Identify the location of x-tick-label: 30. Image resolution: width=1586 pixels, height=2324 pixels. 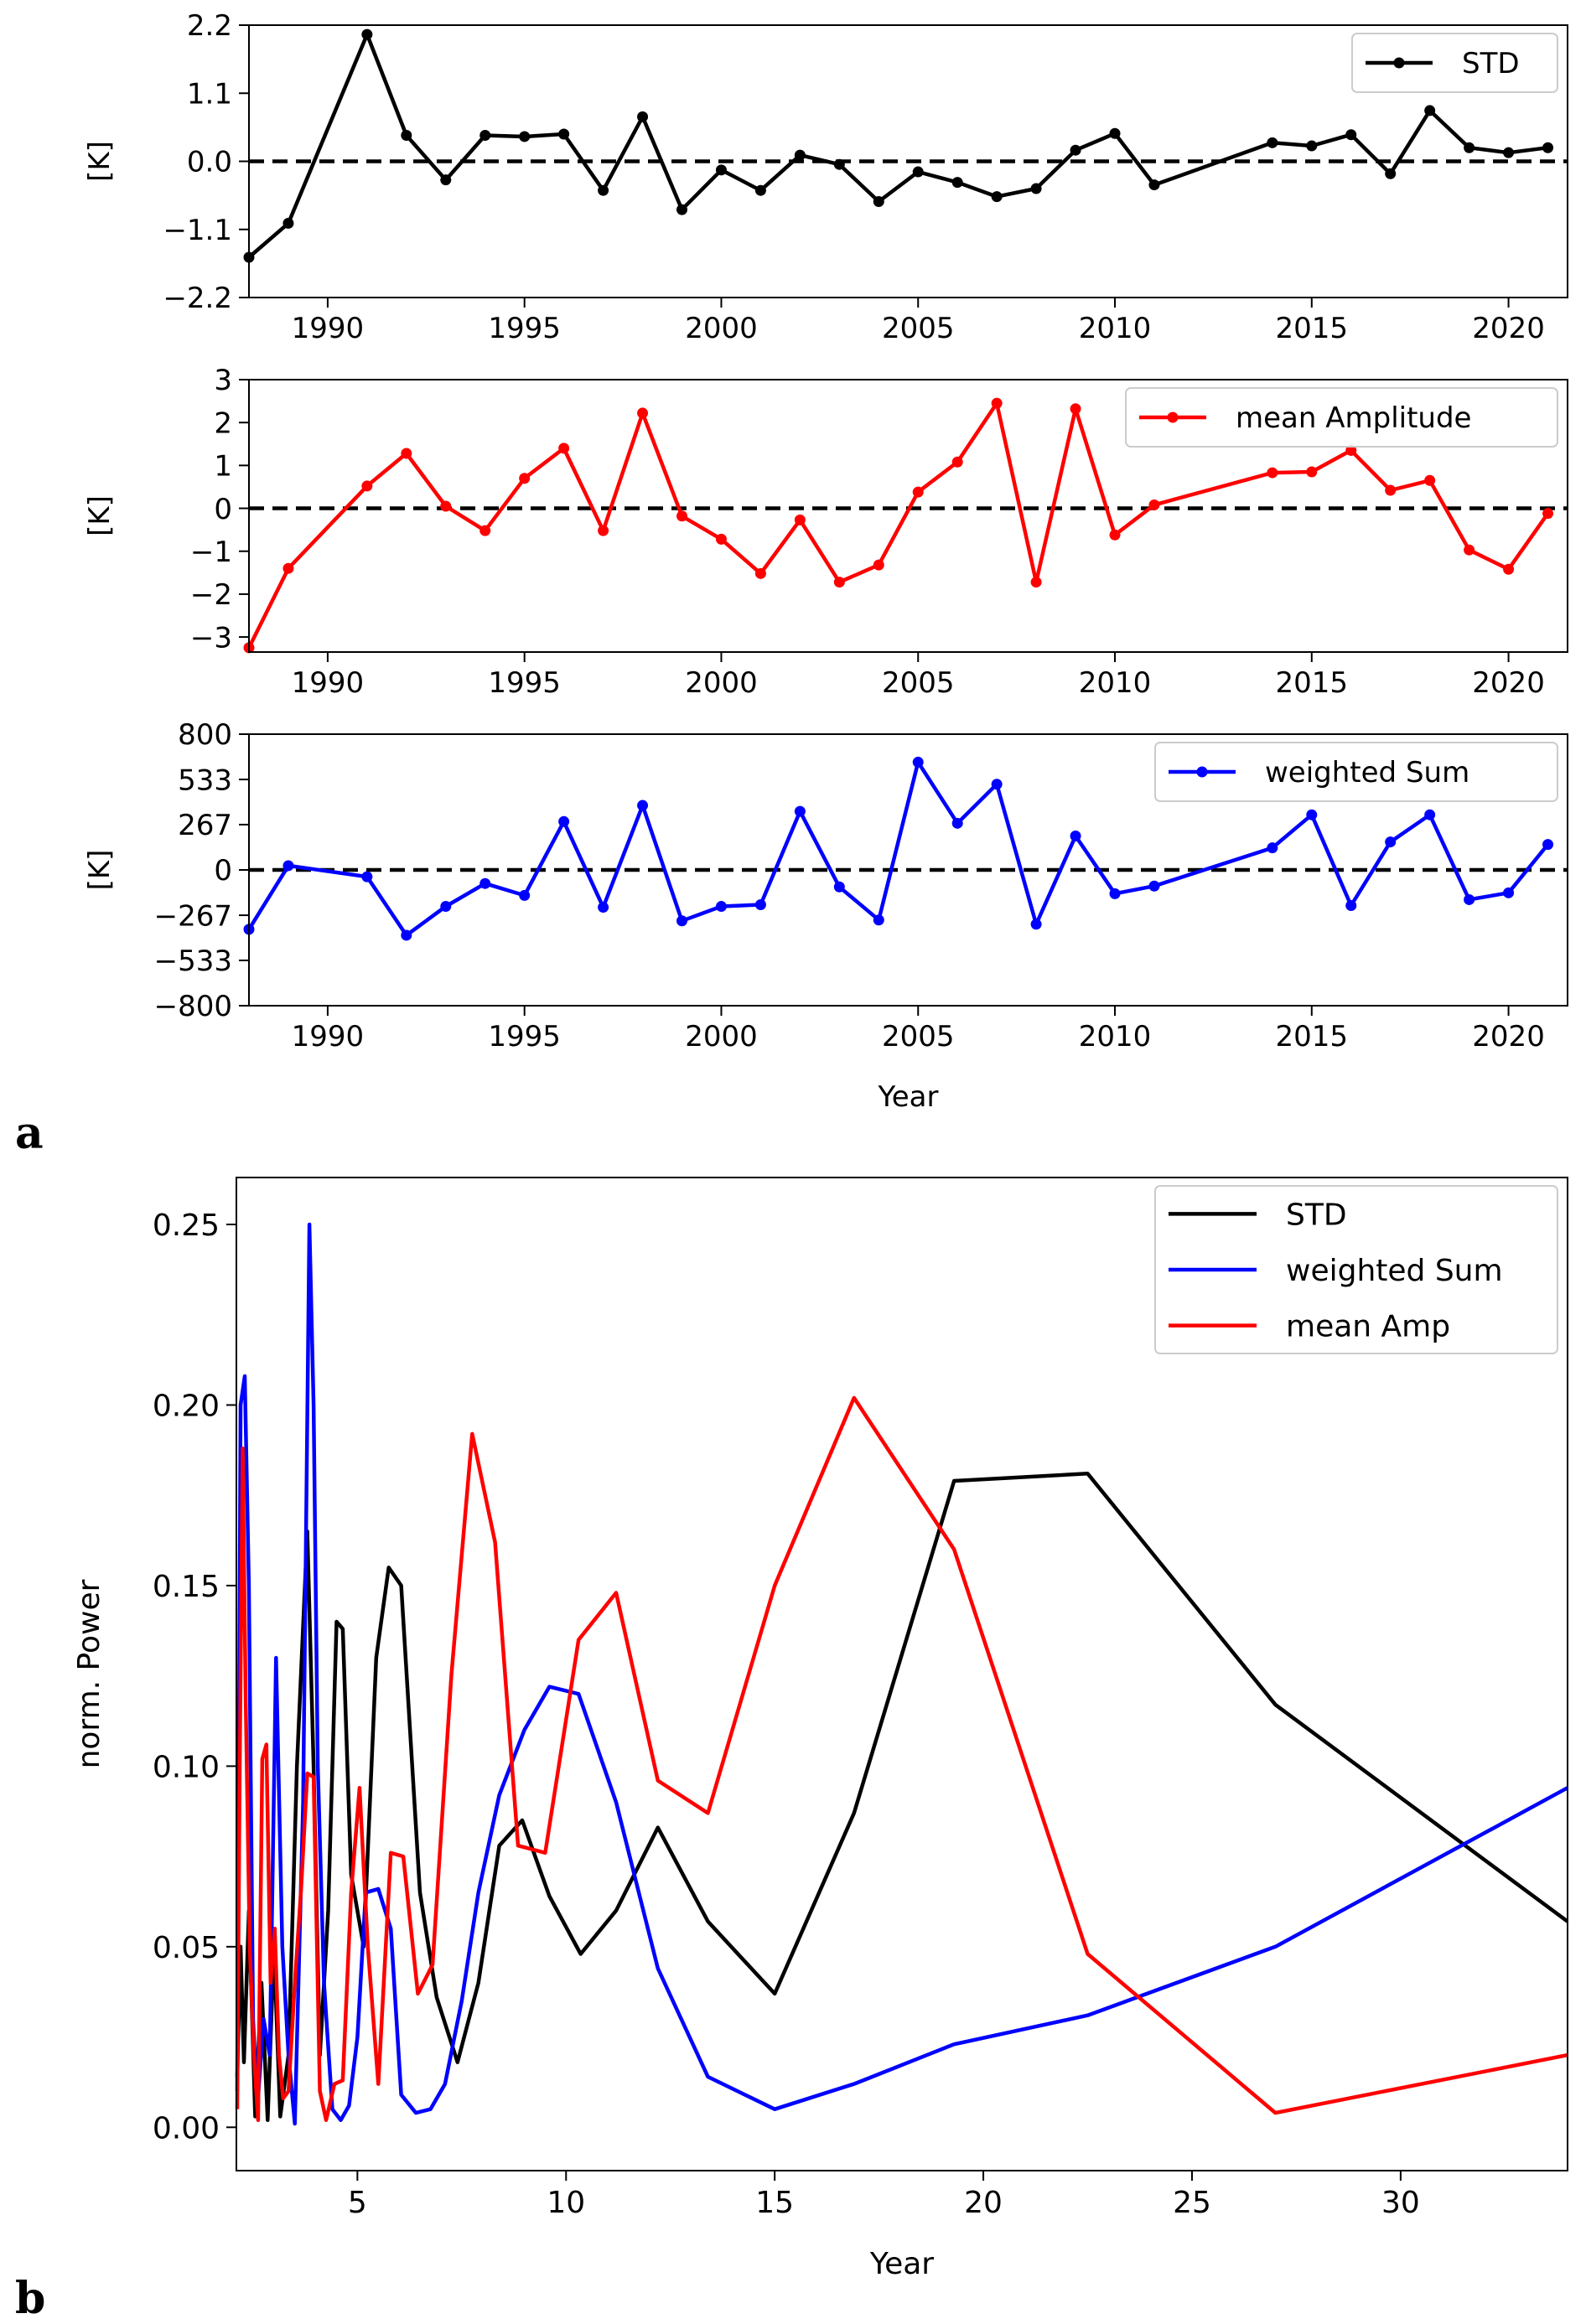
(1400, 2203).